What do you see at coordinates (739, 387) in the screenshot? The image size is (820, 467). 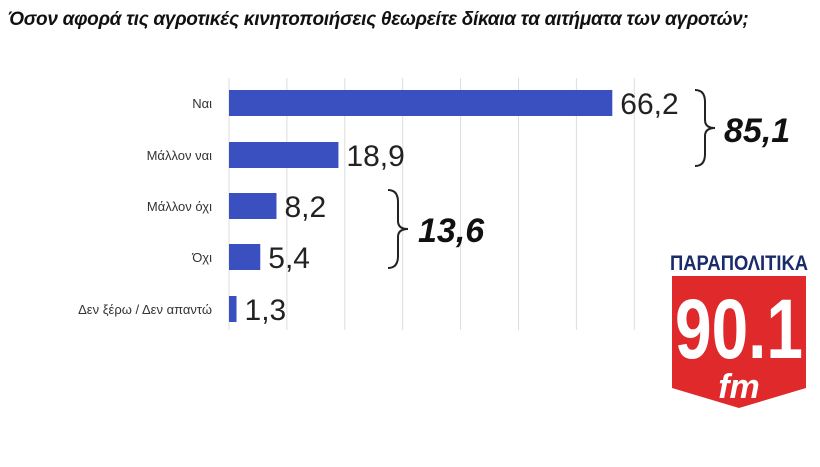 I see `logo-band: fm` at bounding box center [739, 387].